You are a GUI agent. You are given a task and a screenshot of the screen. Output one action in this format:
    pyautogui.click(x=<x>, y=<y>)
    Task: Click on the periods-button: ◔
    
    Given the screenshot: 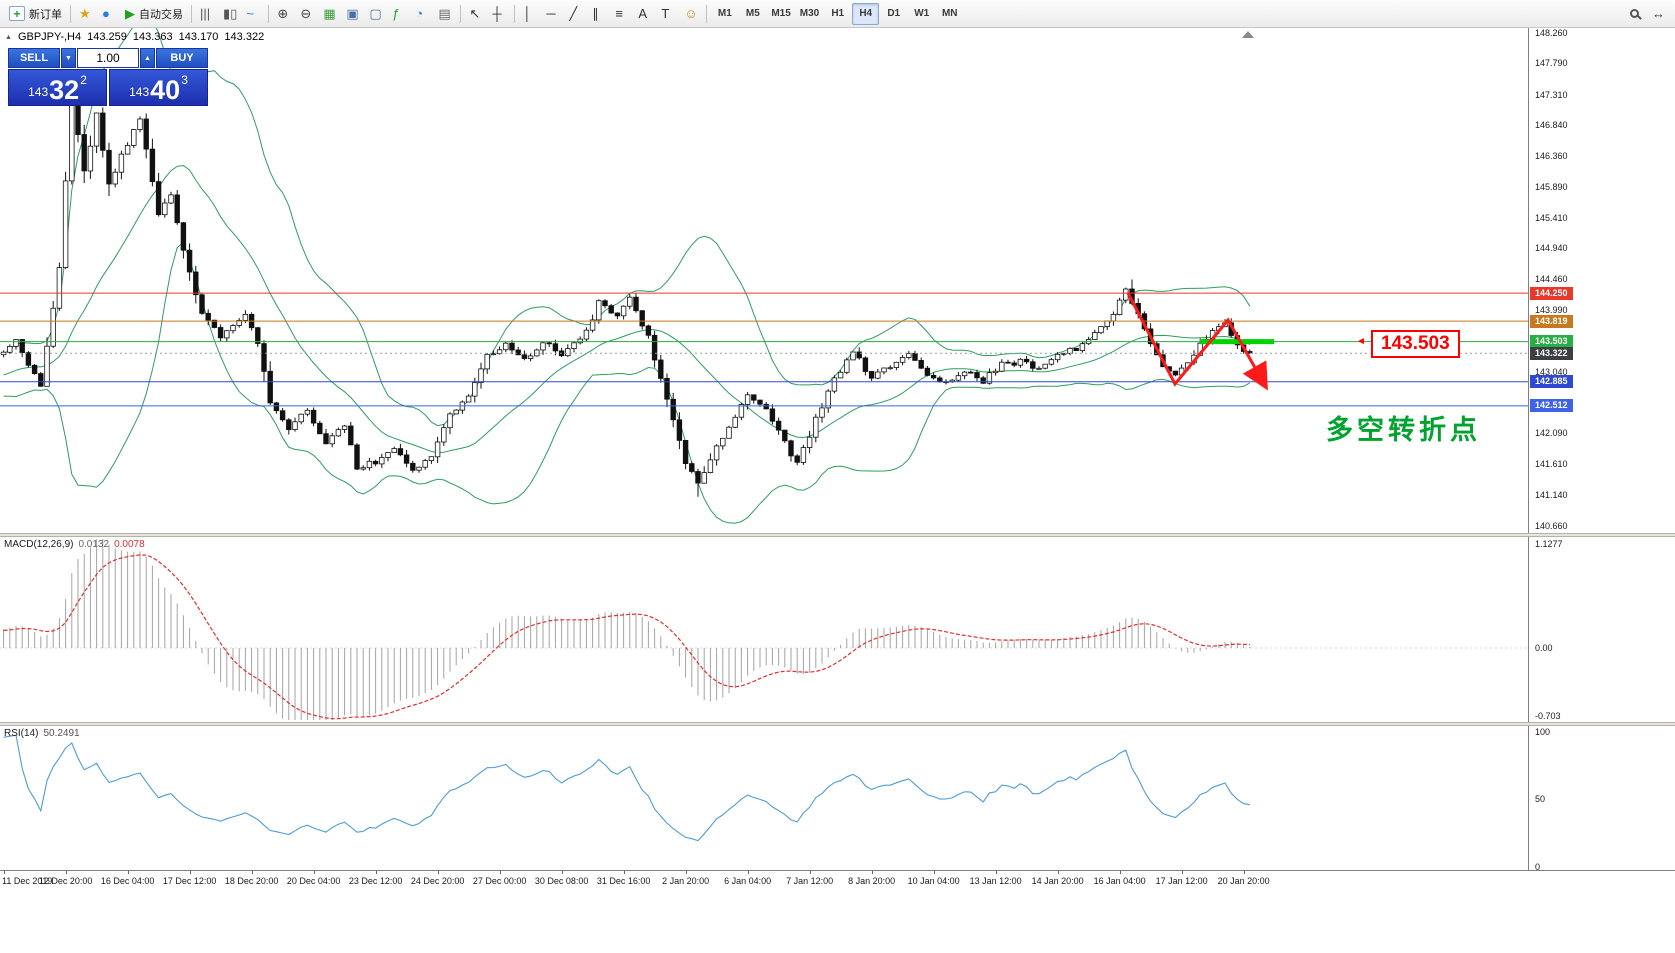 What is the action you would take?
    pyautogui.click(x=422, y=14)
    